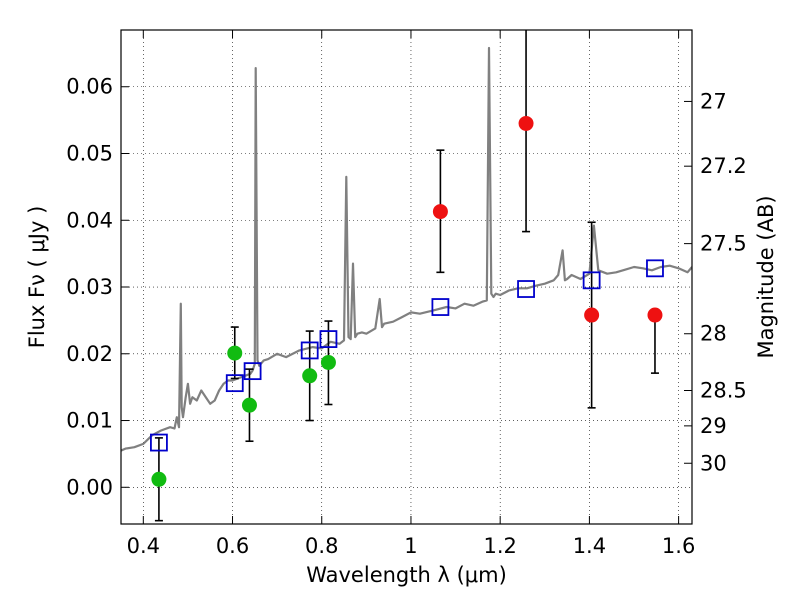 This screenshot has height=600, width=800. Describe the element at coordinates (89, 154) in the screenshot. I see `y-tick-label: 0.05` at that location.